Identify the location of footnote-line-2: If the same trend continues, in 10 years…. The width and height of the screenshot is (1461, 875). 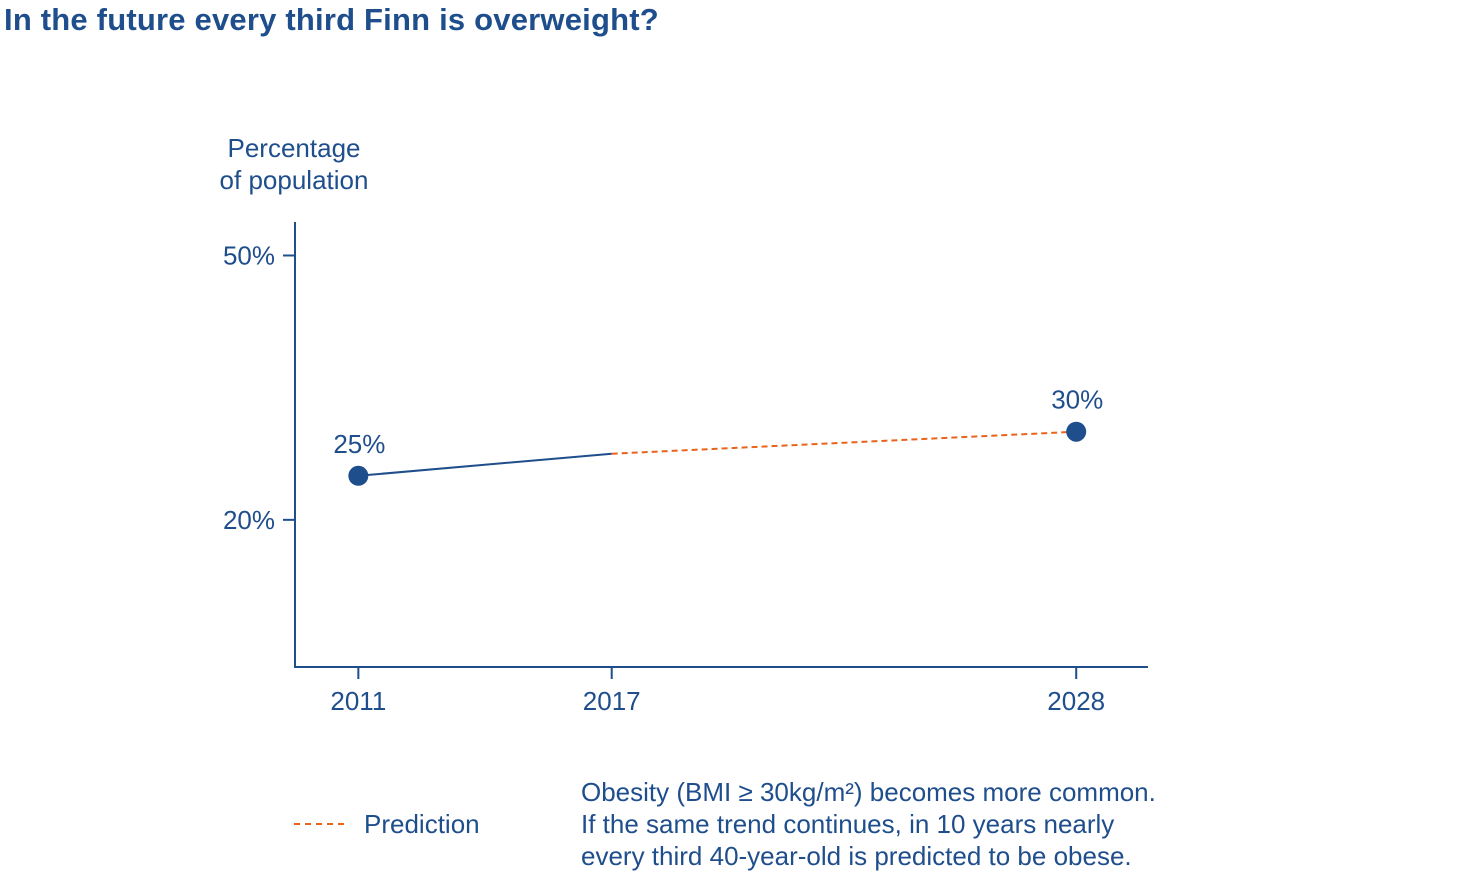
(848, 824).